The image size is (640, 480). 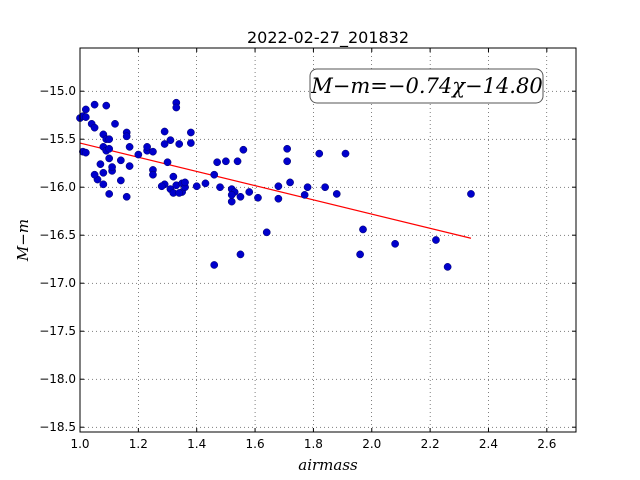 What do you see at coordinates (57, 139) in the screenshot?
I see `y-tick-label: −15.5` at bounding box center [57, 139].